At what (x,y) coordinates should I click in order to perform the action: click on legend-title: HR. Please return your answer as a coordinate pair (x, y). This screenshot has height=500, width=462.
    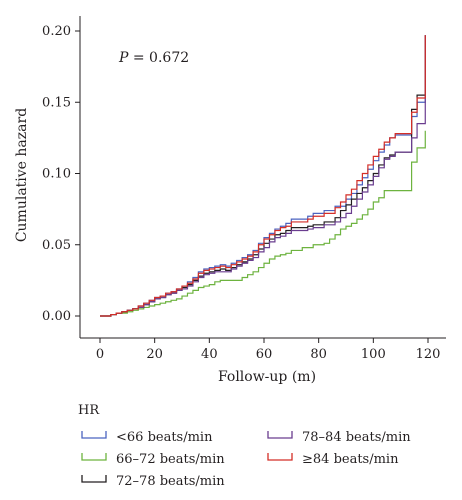
    Looking at the image, I should click on (89, 410).